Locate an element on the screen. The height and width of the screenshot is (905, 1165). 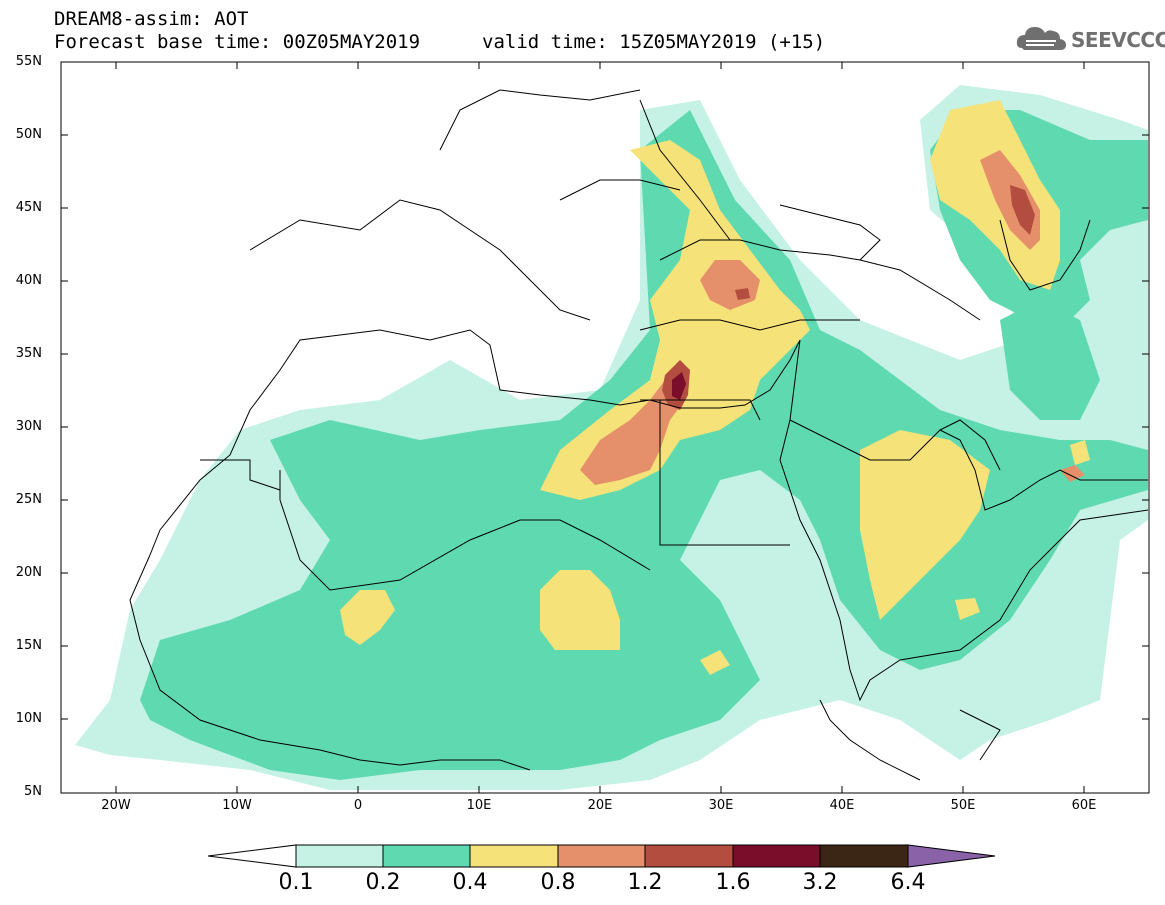
logo-text: SEEVCCC is located at coordinates (1118, 40).